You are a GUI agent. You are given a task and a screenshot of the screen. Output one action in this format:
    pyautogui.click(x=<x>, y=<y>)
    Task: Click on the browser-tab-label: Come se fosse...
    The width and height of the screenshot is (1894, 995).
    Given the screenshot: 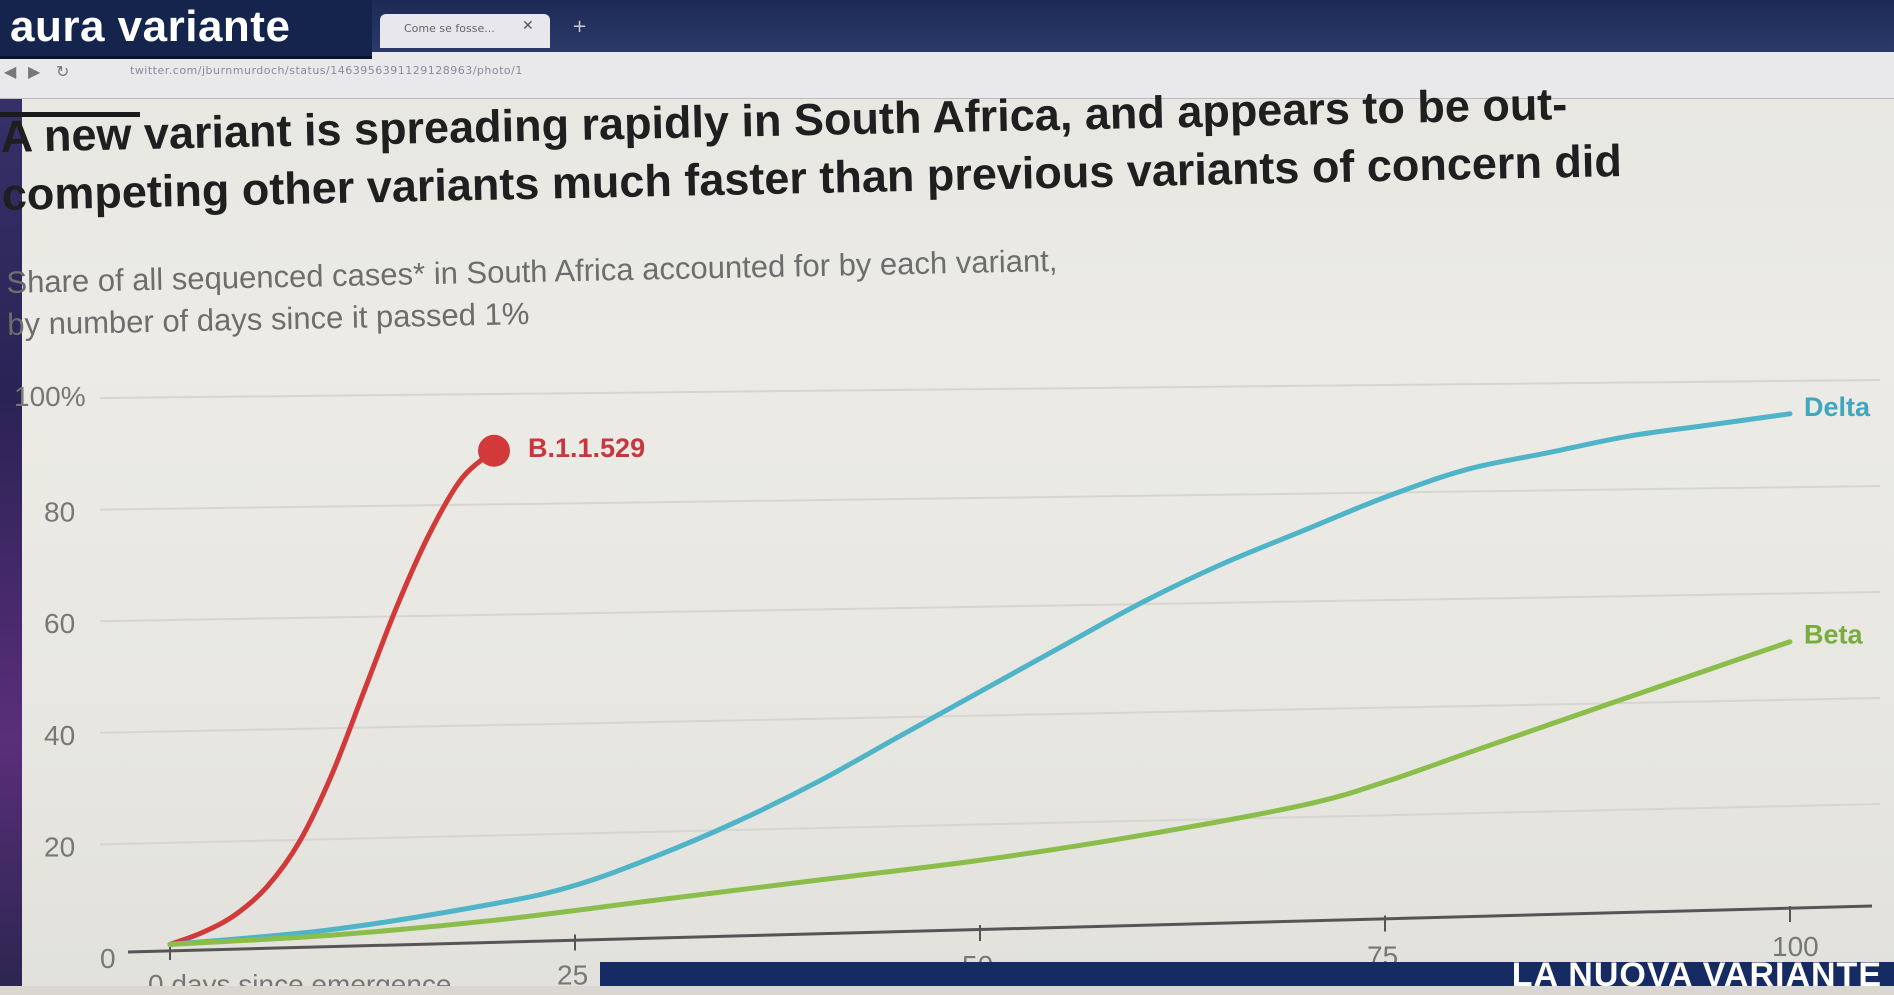 What is the action you would take?
    pyautogui.click(x=449, y=28)
    